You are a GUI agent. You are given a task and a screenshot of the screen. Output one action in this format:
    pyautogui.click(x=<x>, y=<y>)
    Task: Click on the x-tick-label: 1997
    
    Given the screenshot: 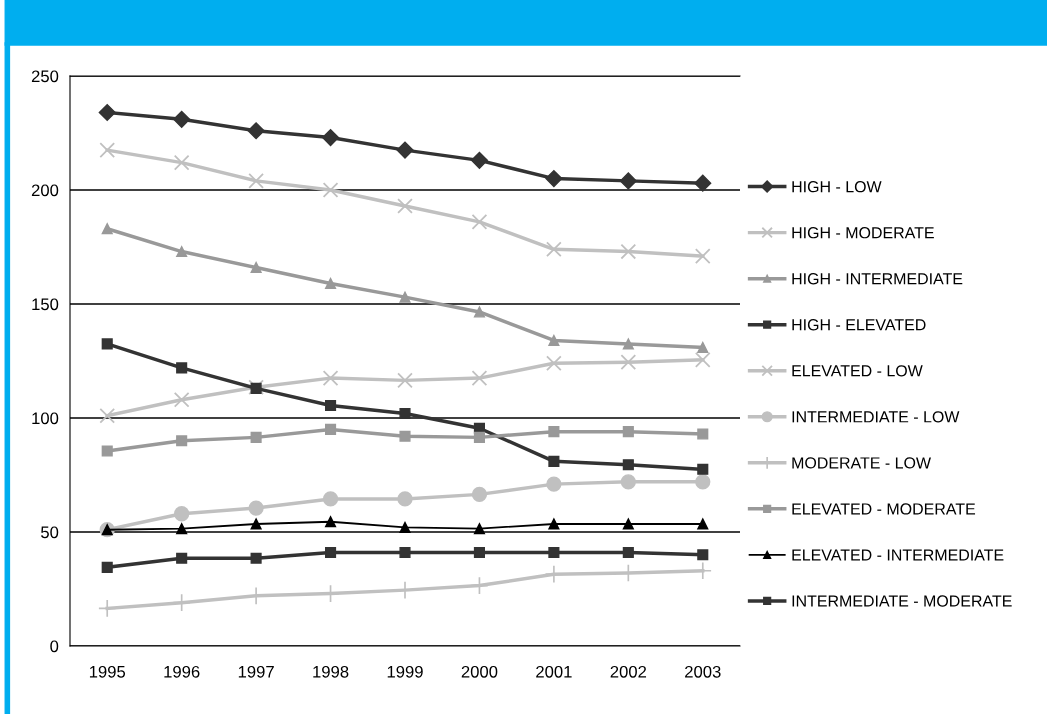 What is the action you would take?
    pyautogui.click(x=256, y=671)
    